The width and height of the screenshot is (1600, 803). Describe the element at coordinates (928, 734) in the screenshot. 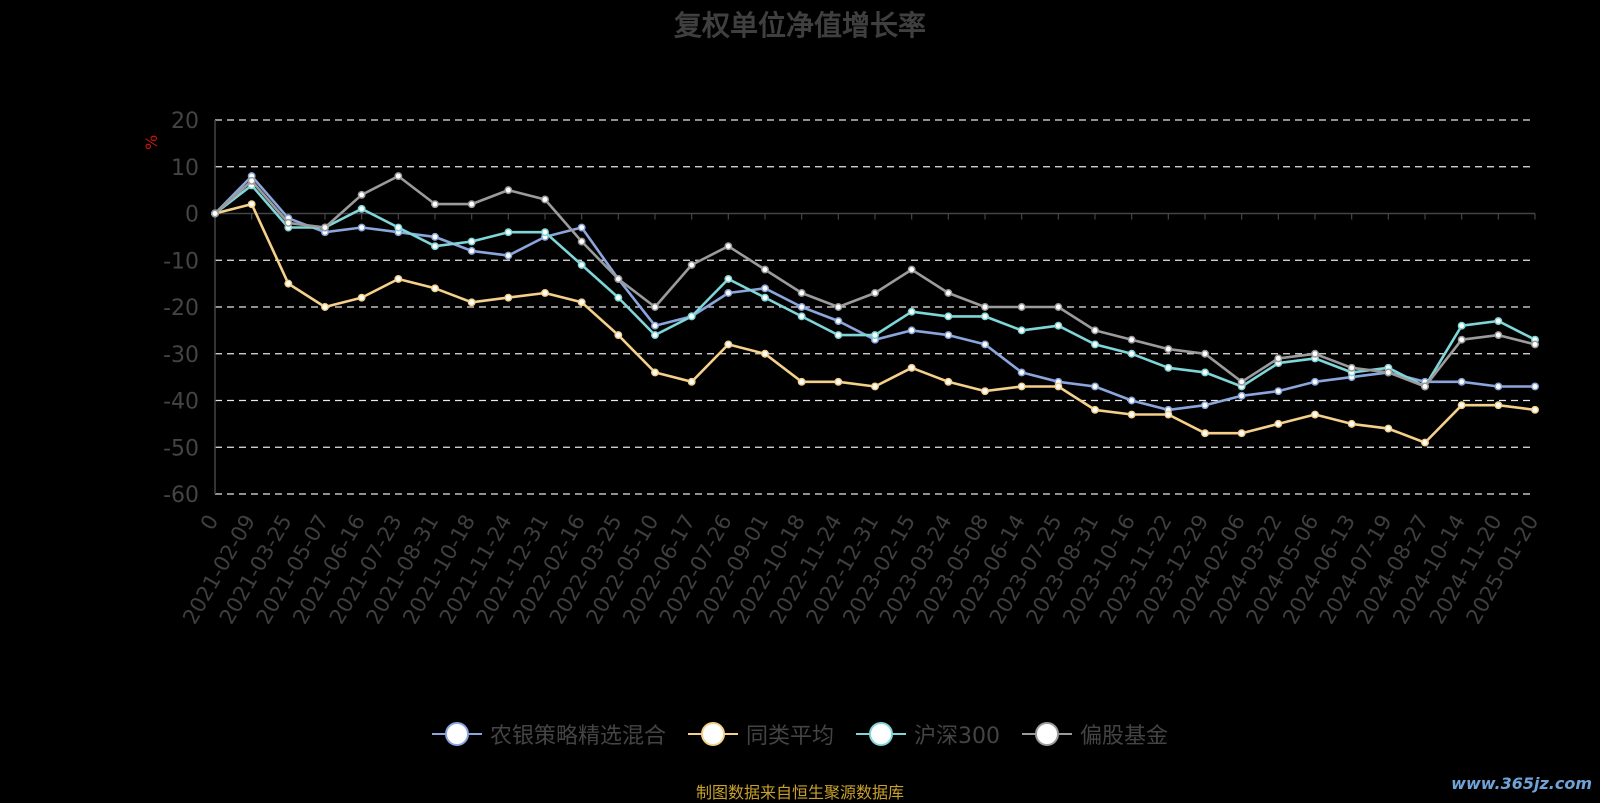

I see `legend-item-2: 沪深300` at that location.